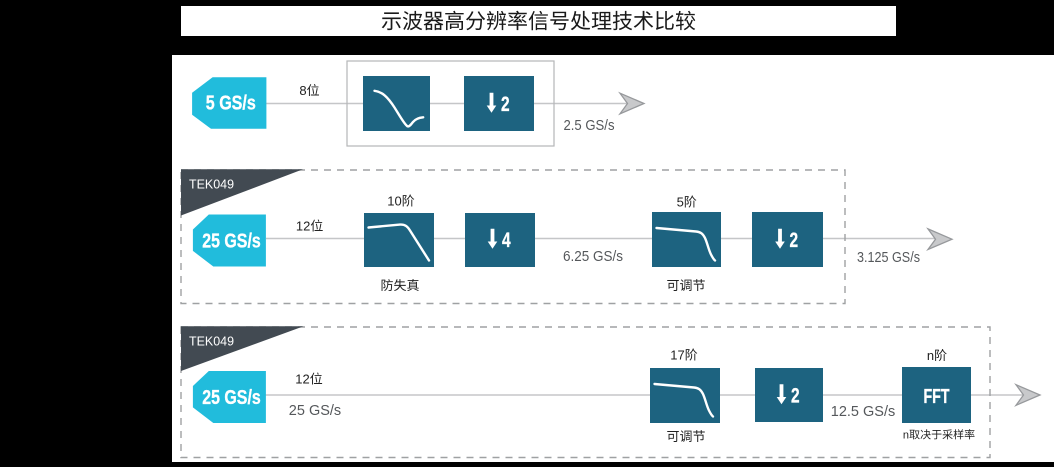 Image resolution: width=1054 pixels, height=467 pixels. What do you see at coordinates (863, 412) in the screenshot?
I see `svg-text: 12.5 GS/s` at bounding box center [863, 412].